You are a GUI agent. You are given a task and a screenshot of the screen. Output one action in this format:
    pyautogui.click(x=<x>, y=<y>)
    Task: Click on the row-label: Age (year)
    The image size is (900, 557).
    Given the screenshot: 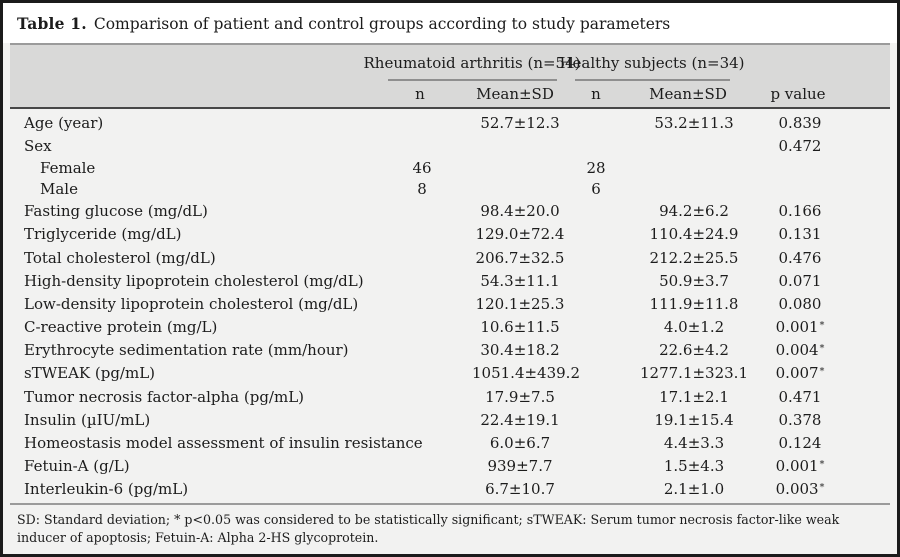 What is the action you would take?
    pyautogui.click(x=64, y=122)
    